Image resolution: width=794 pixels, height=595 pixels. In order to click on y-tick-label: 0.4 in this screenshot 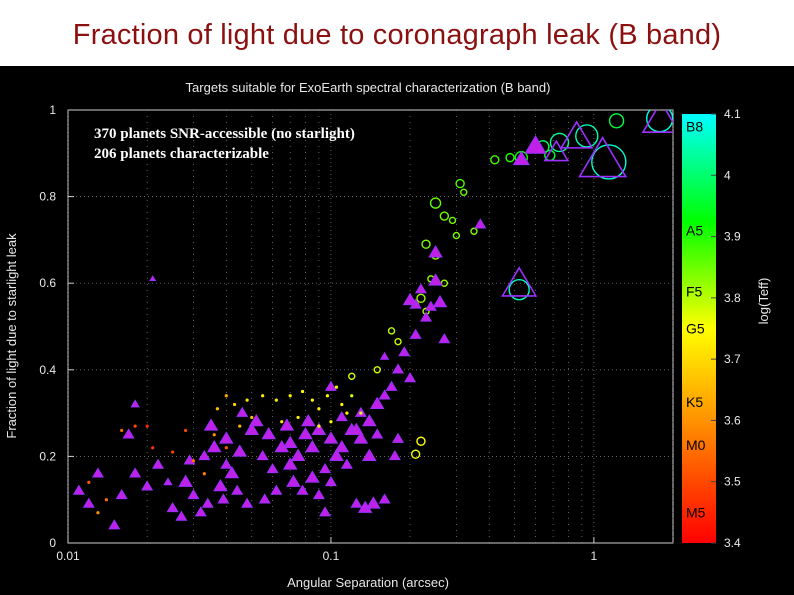, I will do `click(47, 370)`.